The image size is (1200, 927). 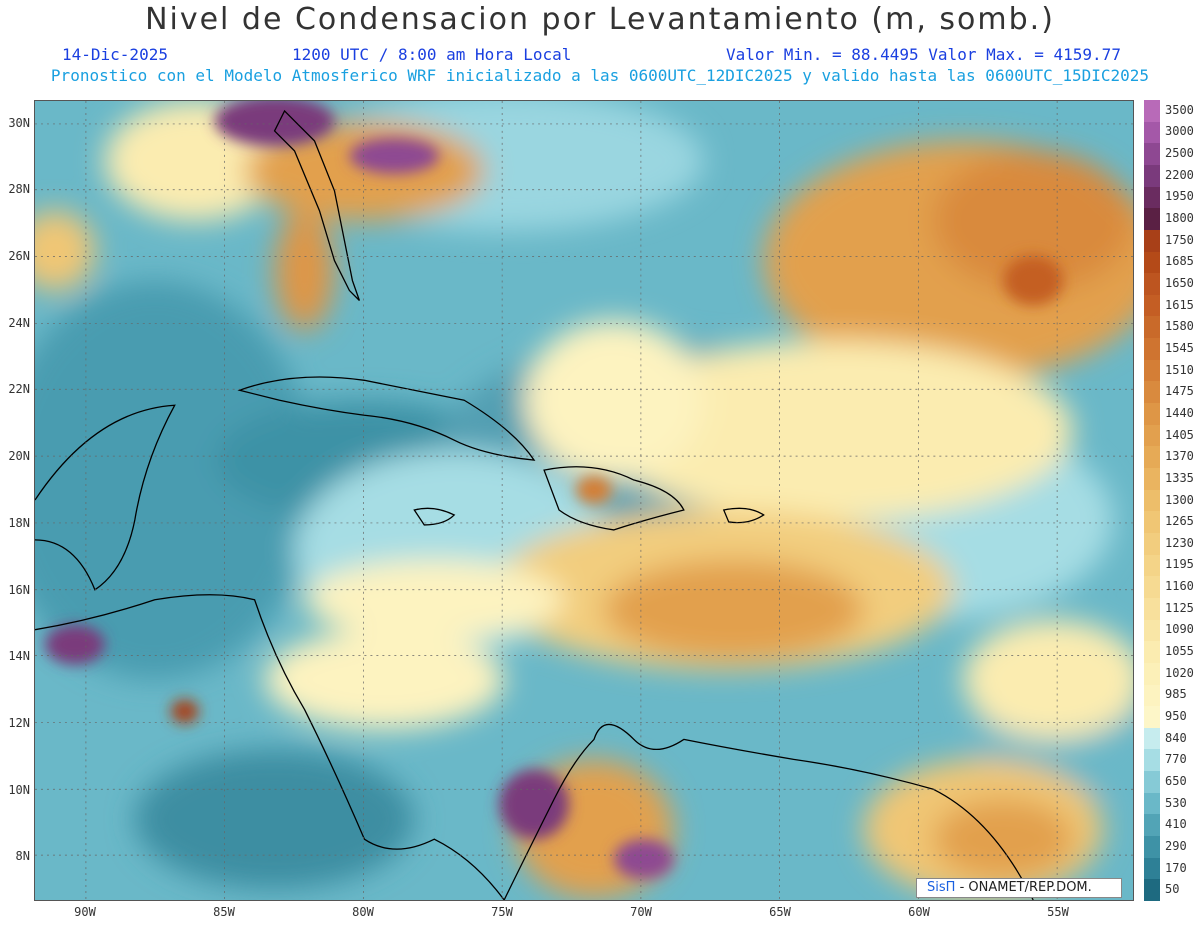 What do you see at coordinates (15, 523) in the screenshot?
I see `lat-label: 18N` at bounding box center [15, 523].